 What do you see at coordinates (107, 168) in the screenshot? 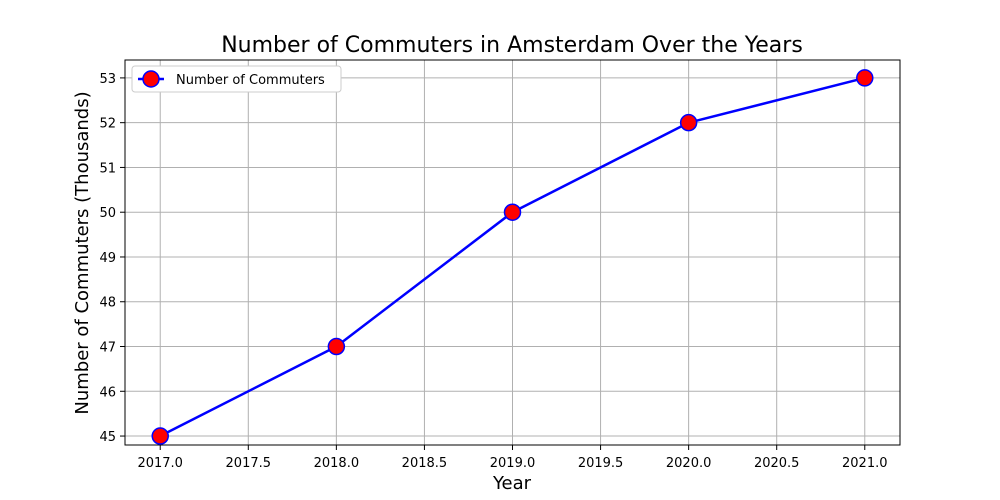
I see `y-tick-label: 51` at bounding box center [107, 168].